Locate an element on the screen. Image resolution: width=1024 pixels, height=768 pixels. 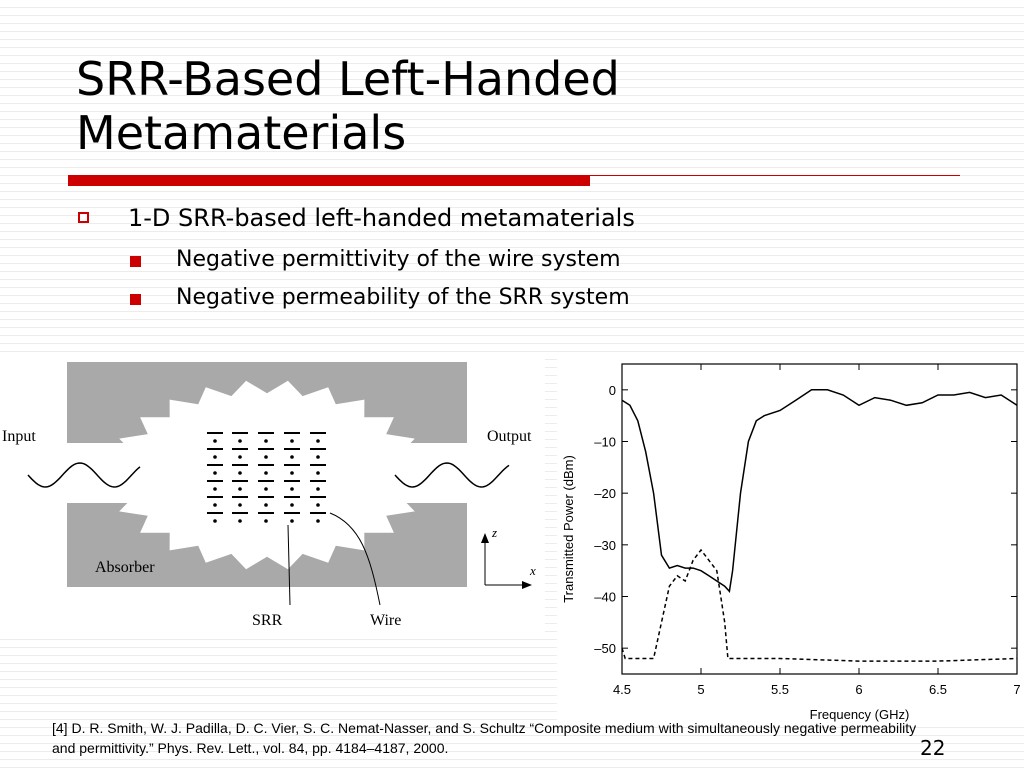
x-label: x is located at coordinates (532, 570).